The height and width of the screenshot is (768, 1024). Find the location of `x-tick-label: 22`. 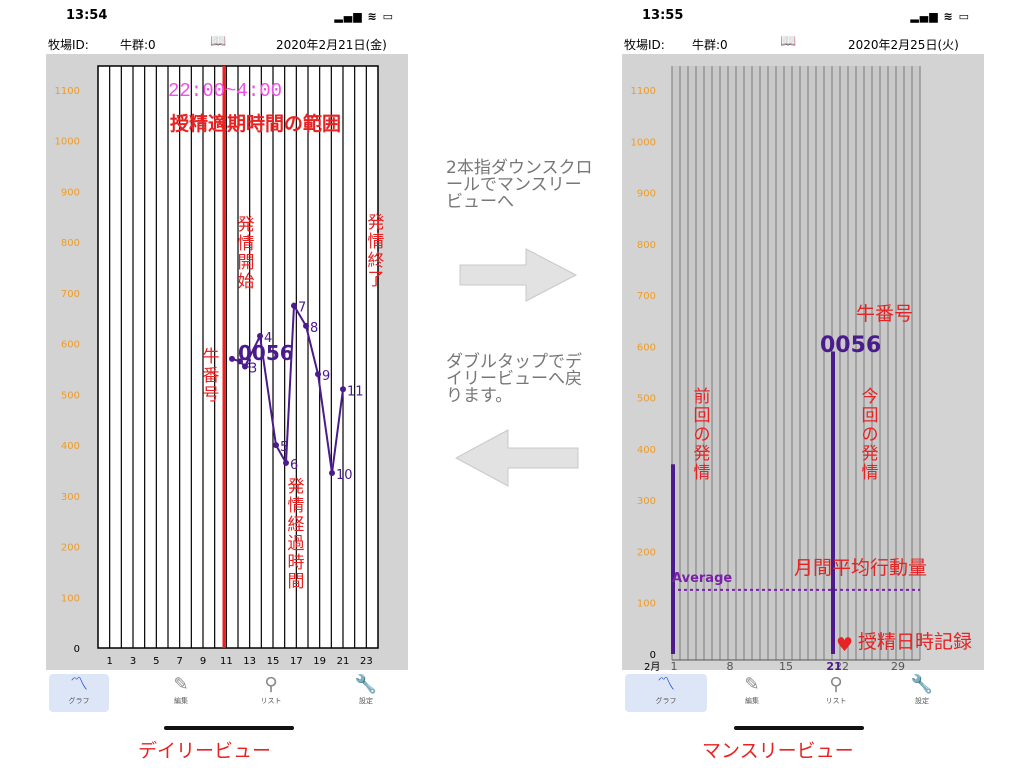

x-tick-label: 22 is located at coordinates (842, 666).